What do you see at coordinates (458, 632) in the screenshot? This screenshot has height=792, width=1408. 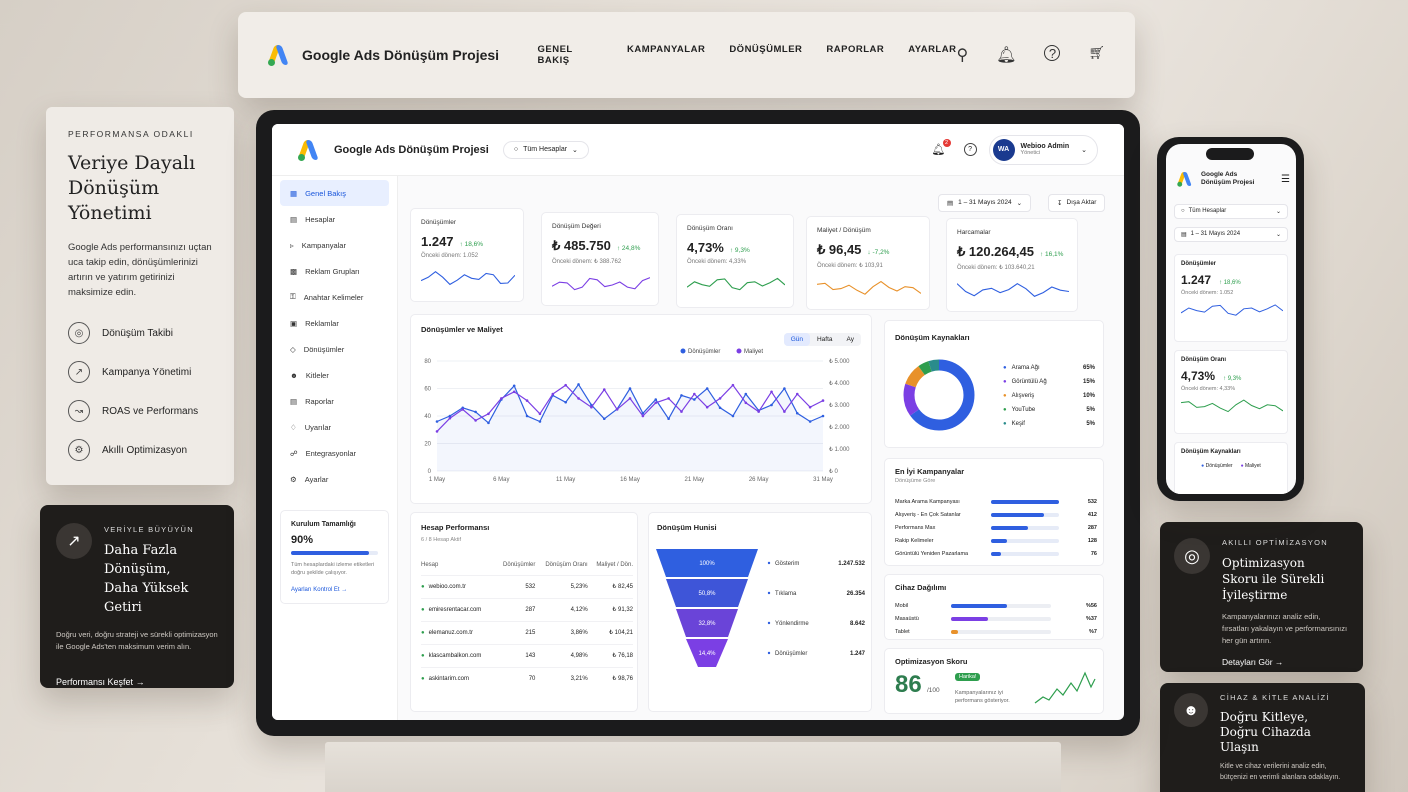 I see `table-cell: ● elemanuz.com.tr` at bounding box center [458, 632].